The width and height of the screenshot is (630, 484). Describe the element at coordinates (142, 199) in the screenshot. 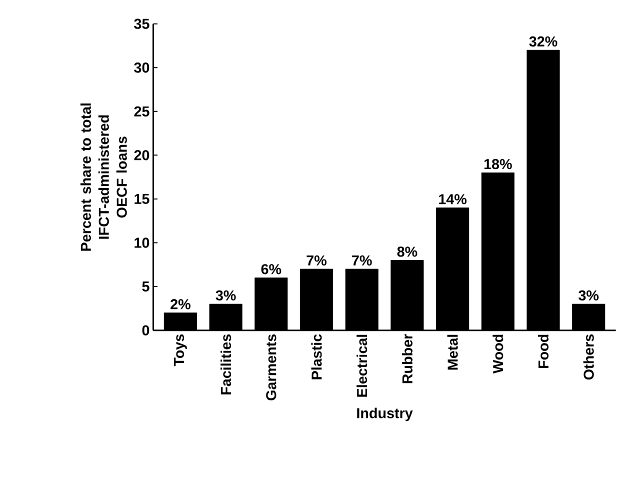

I see `y-tick-label: 15` at that location.